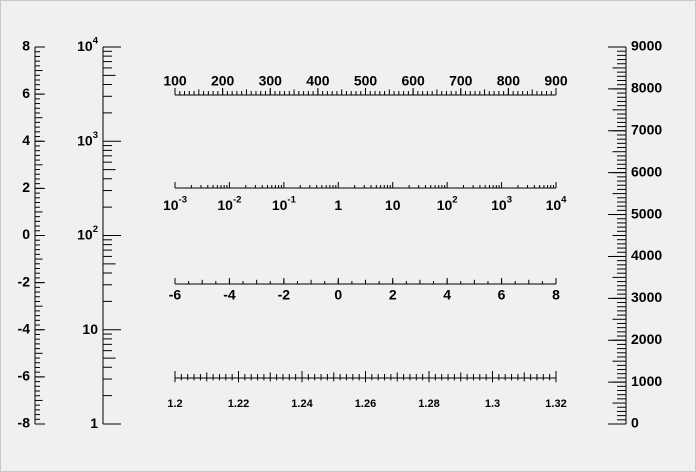 Image resolution: width=696 pixels, height=472 pixels. I want to click on tick-label: -8, so click(24, 423).